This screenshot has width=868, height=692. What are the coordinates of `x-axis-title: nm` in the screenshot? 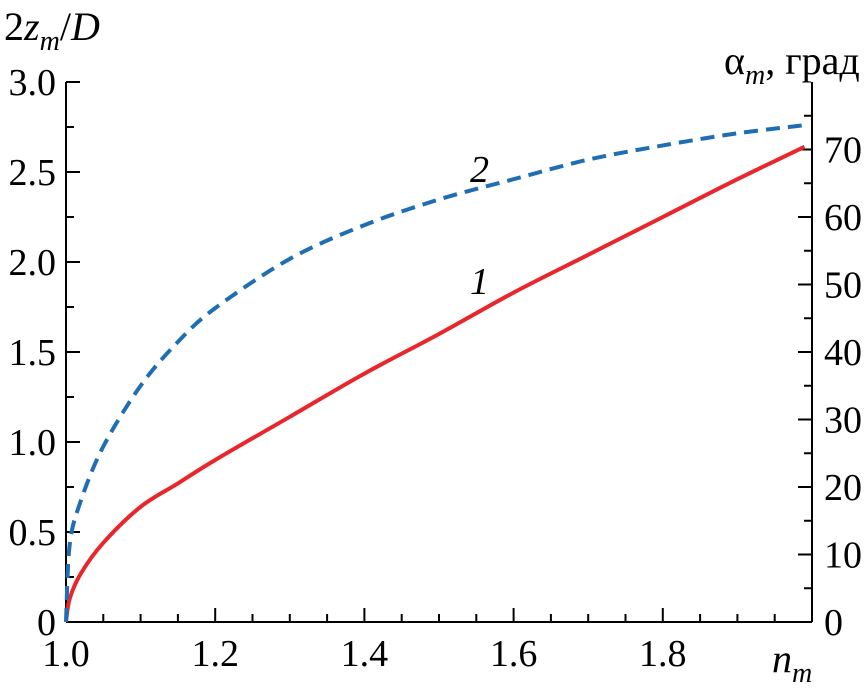 It's located at (792, 662).